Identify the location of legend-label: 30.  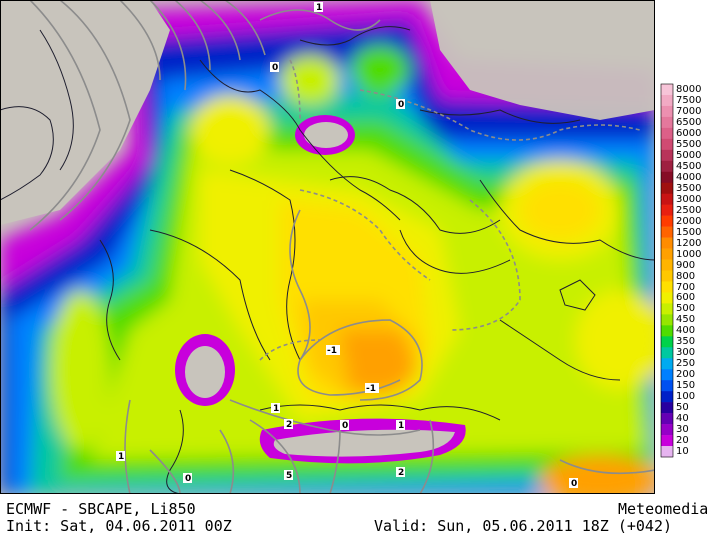
(682, 430).